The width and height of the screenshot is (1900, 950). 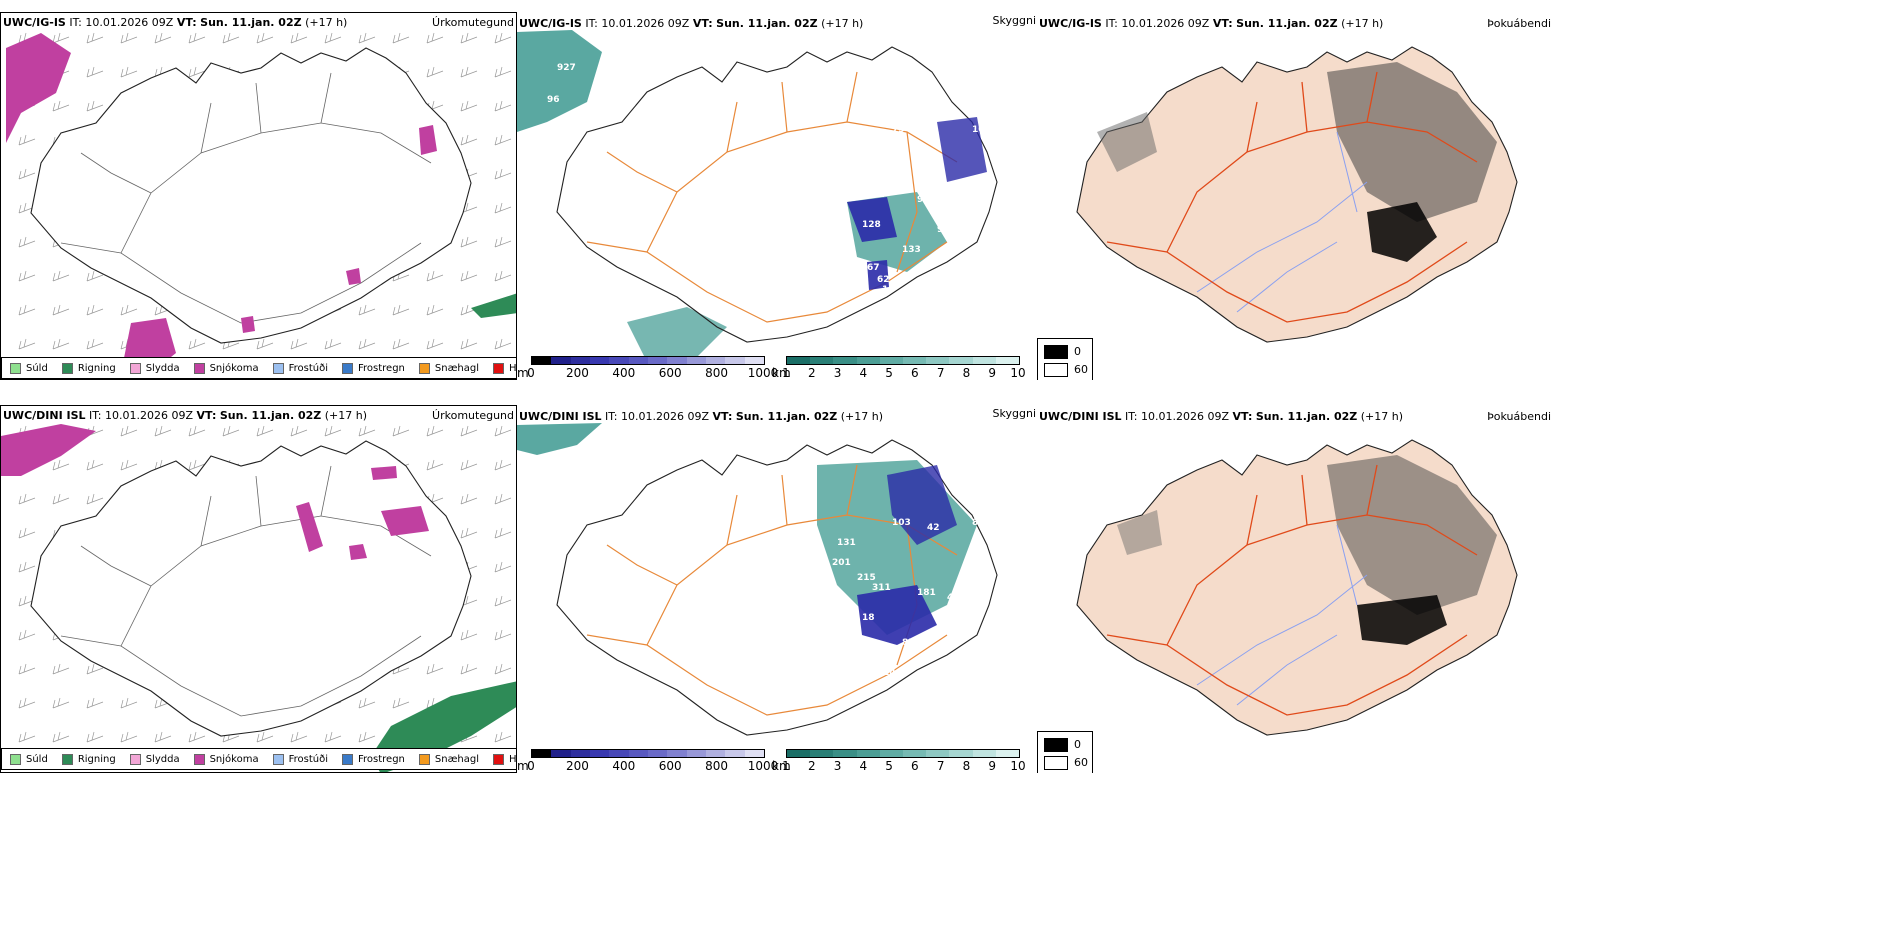 I want to click on fog-area, so click(x=1127, y=142).